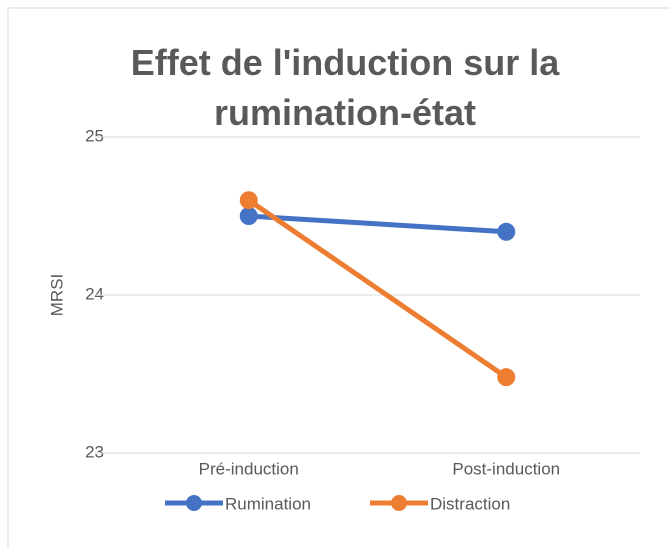 The image size is (670, 548). What do you see at coordinates (506, 468) in the screenshot?
I see `x-tick-label: Post-induction` at bounding box center [506, 468].